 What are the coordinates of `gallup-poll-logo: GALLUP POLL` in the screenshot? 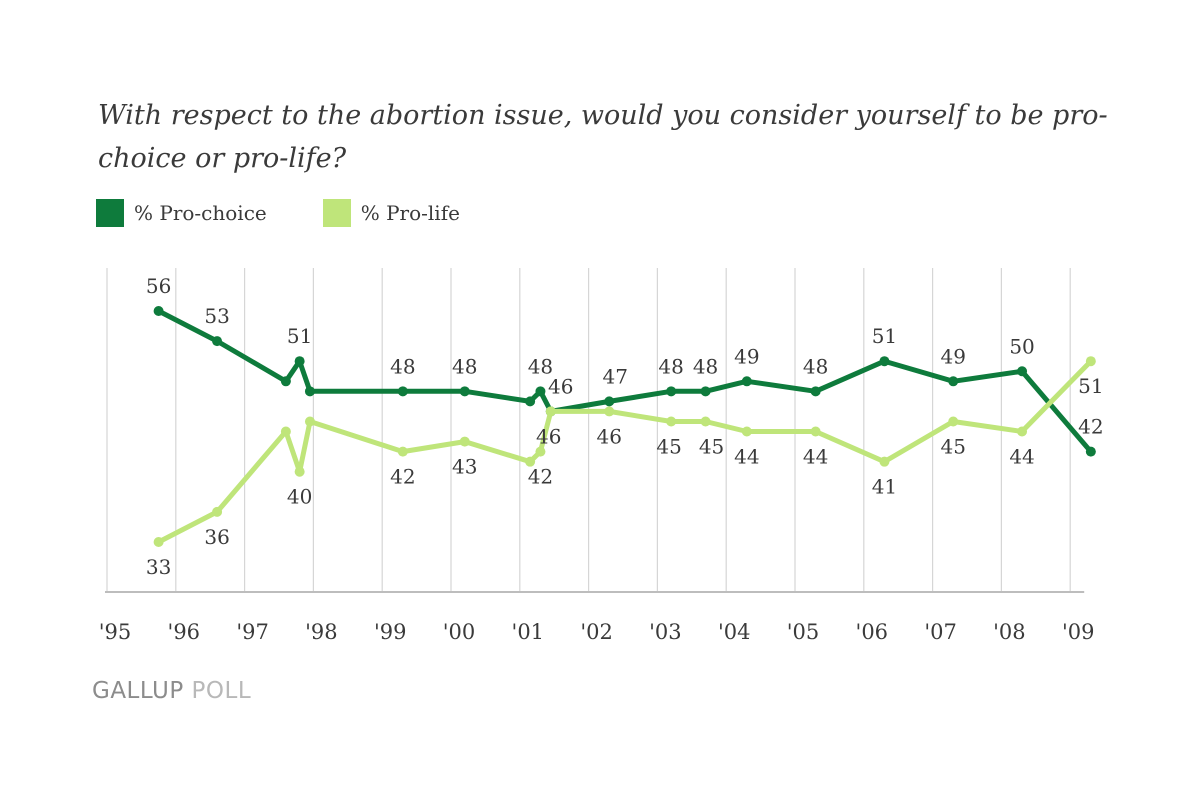 It's located at (171, 691).